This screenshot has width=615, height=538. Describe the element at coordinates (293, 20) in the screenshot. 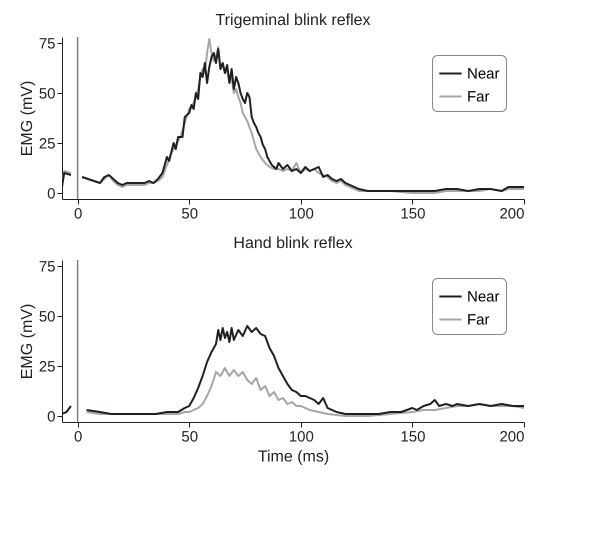

I see `chart-title: Trigeminal blink reflex` at that location.